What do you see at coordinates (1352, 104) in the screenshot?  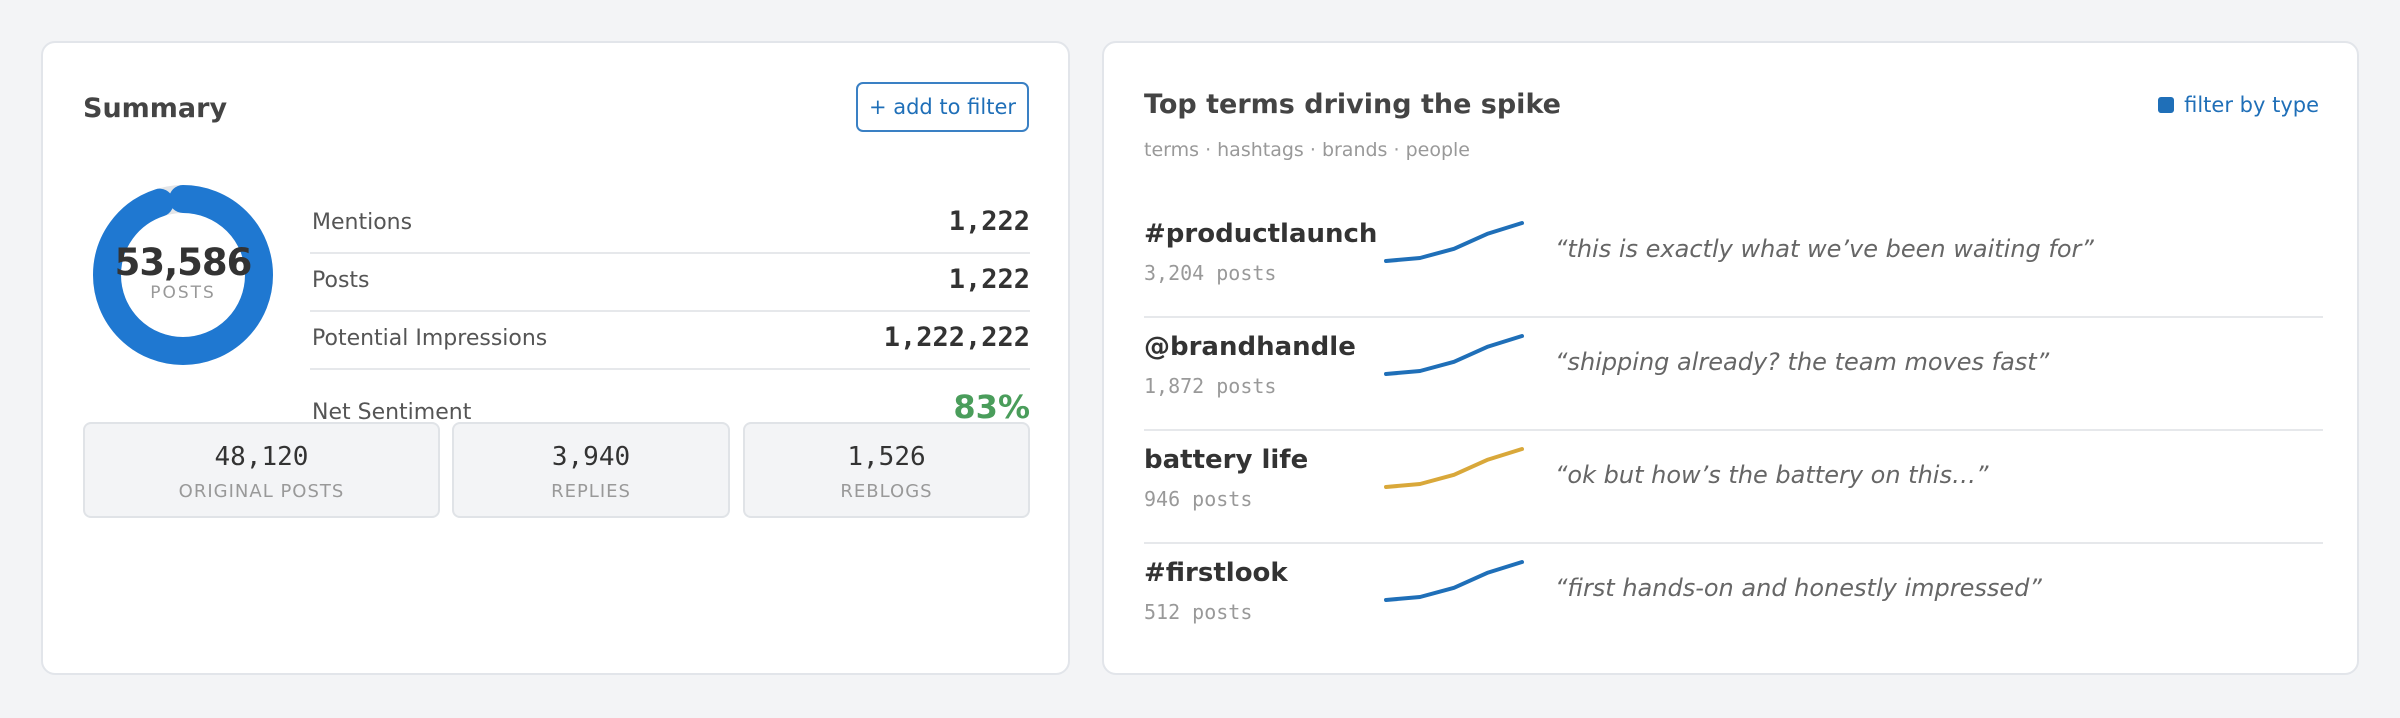 I see `terms-title: Top terms driving the spike` at bounding box center [1352, 104].